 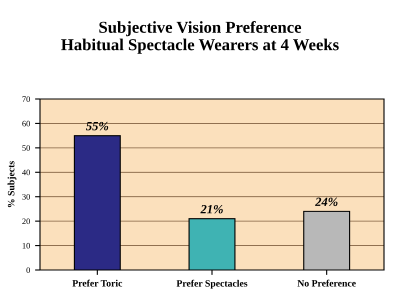 I want to click on x-tick-label: Prefer Toric, so click(x=97, y=283).